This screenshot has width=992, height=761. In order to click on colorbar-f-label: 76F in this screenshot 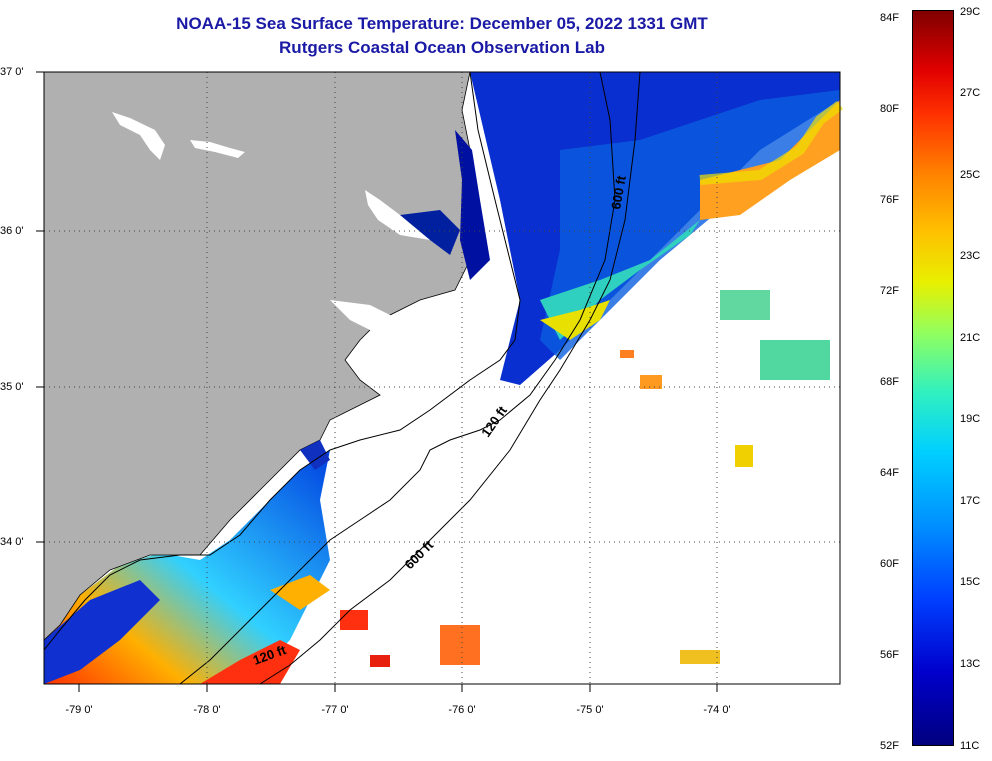, I will do `click(889, 200)`.